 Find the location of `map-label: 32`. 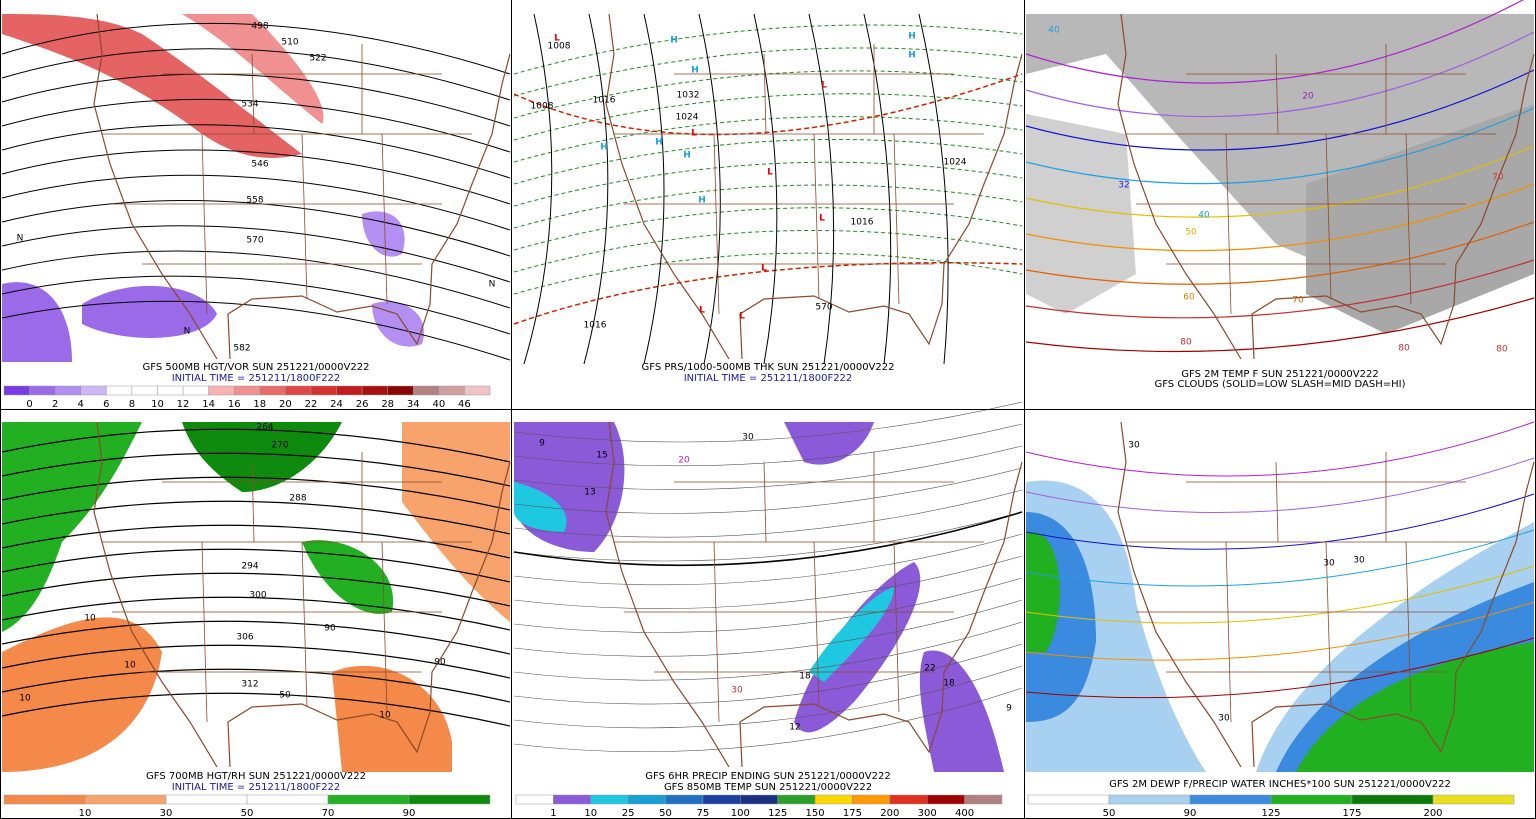

map-label: 32 is located at coordinates (1123, 186).